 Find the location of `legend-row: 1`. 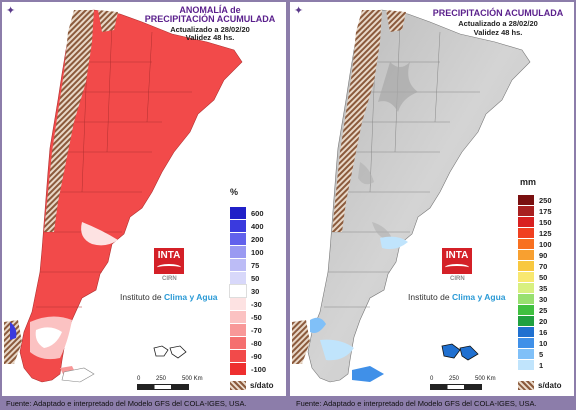

legend-row: 1 is located at coordinates (530, 365).